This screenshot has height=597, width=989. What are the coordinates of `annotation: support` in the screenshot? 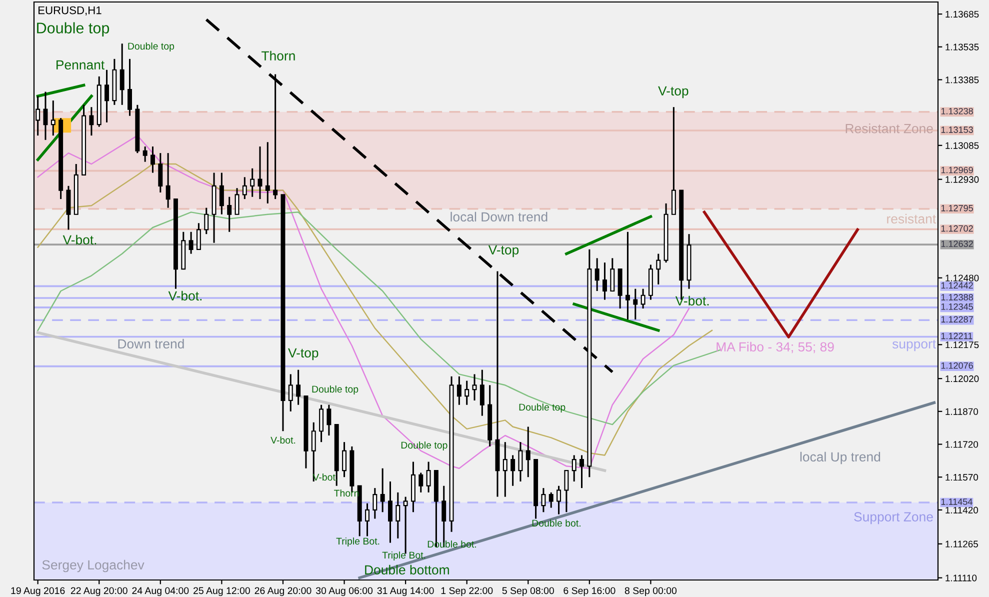 It's located at (914, 346).